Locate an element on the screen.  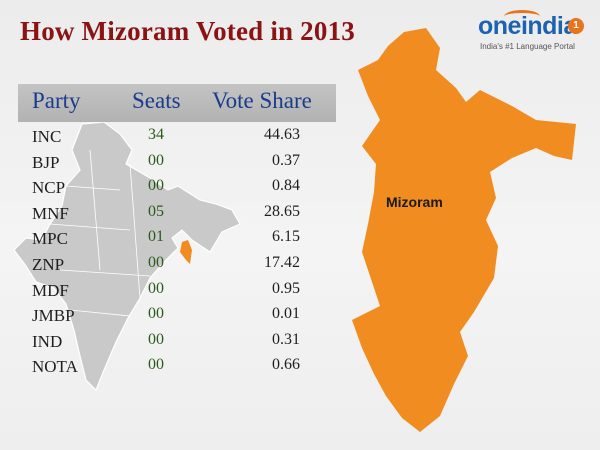
vote-share-cell: 44.63 is located at coordinates (282, 134).